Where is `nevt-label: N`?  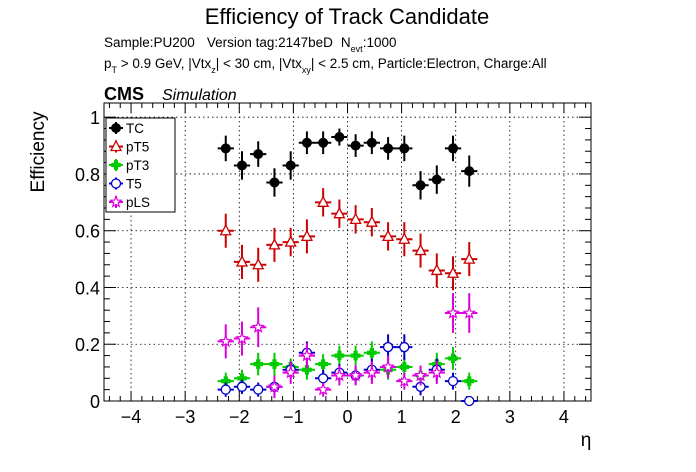
nevt-label: N is located at coordinates (346, 42).